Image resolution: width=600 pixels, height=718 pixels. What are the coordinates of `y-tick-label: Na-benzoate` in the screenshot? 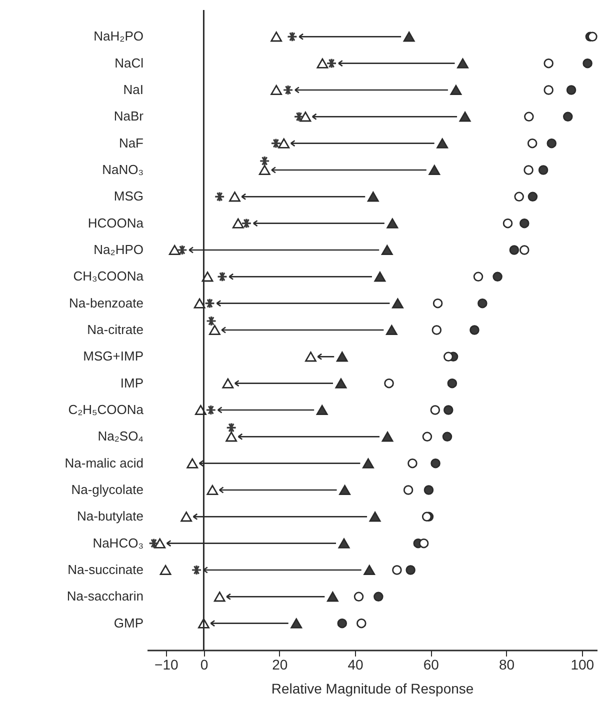 It's located at (106, 302).